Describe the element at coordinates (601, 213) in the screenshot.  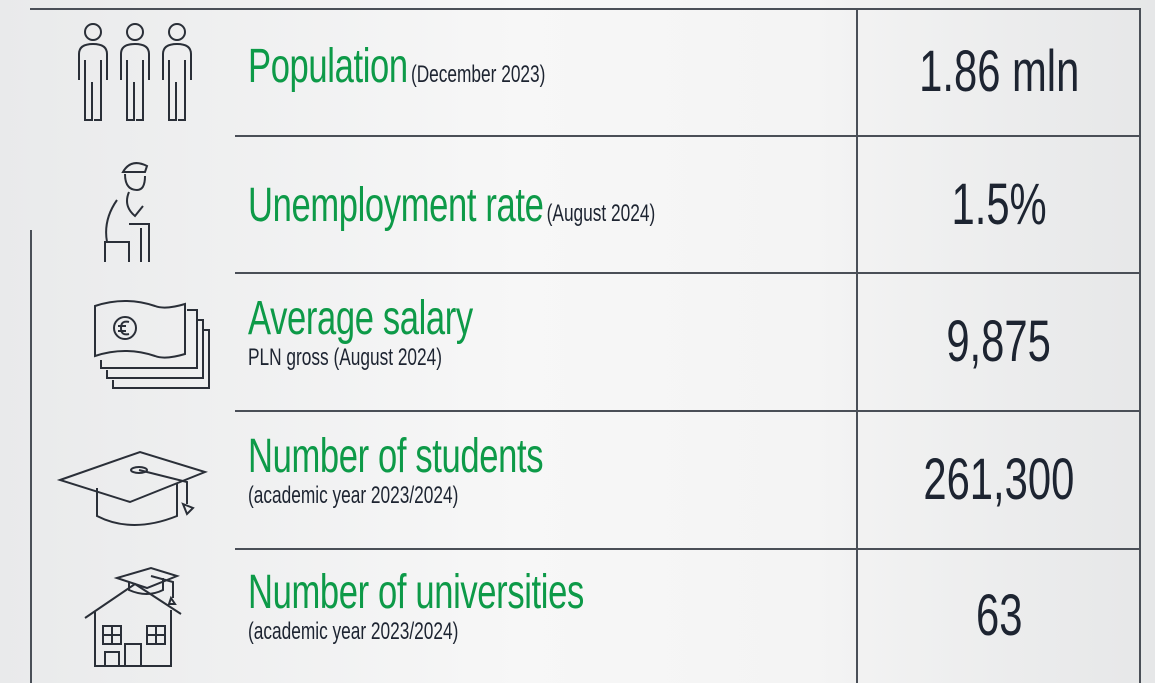
I see `stat-note: (August 2024)` at that location.